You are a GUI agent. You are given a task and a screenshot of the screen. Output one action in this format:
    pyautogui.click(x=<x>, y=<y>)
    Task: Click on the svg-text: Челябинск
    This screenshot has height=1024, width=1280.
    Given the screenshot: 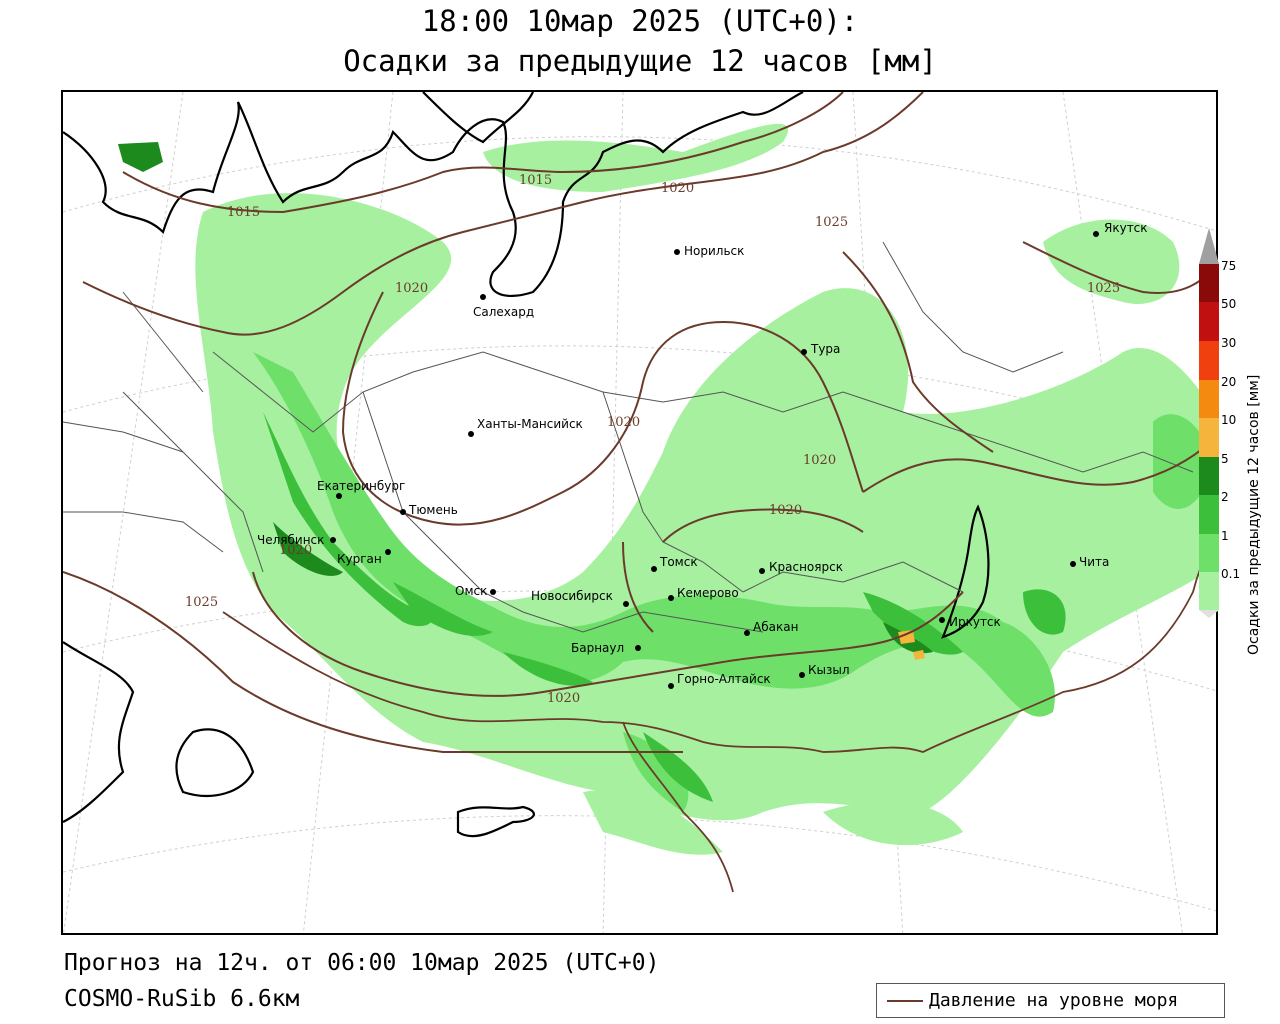 What is the action you would take?
    pyautogui.click(x=290, y=540)
    